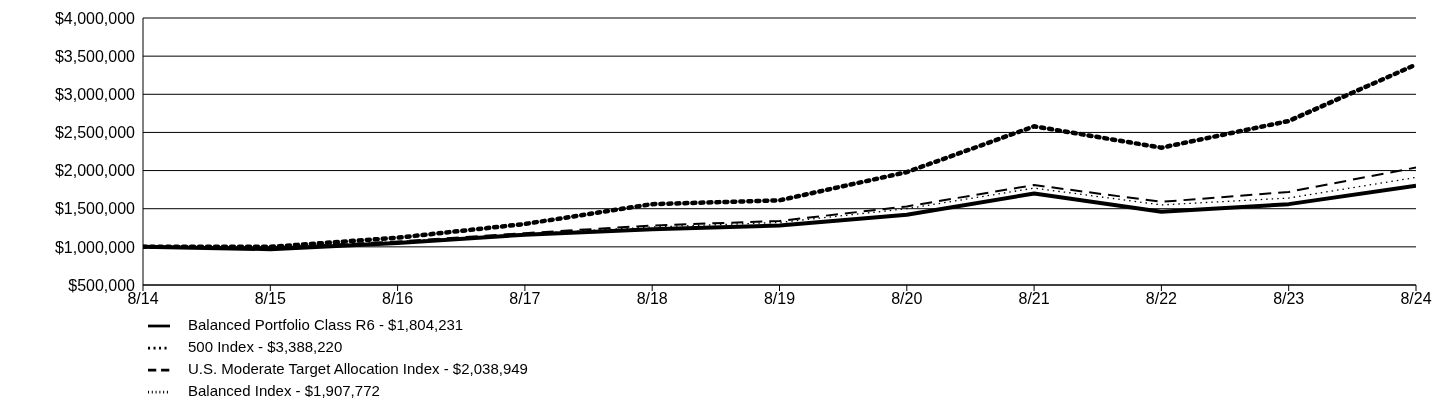 The width and height of the screenshot is (1446, 413). Describe the element at coordinates (779, 299) in the screenshot. I see `x-tick-label: 8/19` at that location.